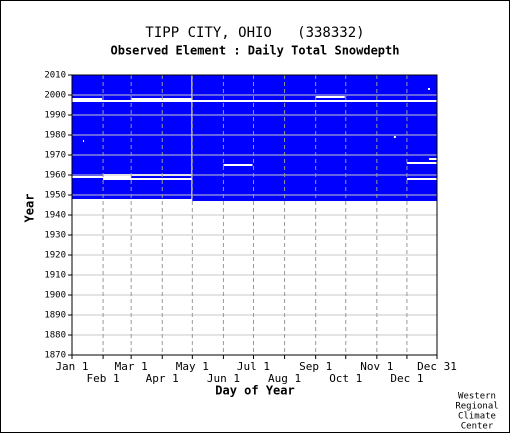 This screenshot has height=433, width=510. What do you see at coordinates (254, 33) in the screenshot?
I see `chart-title: TIPP CITY, OHIO (338332)` at bounding box center [254, 33].